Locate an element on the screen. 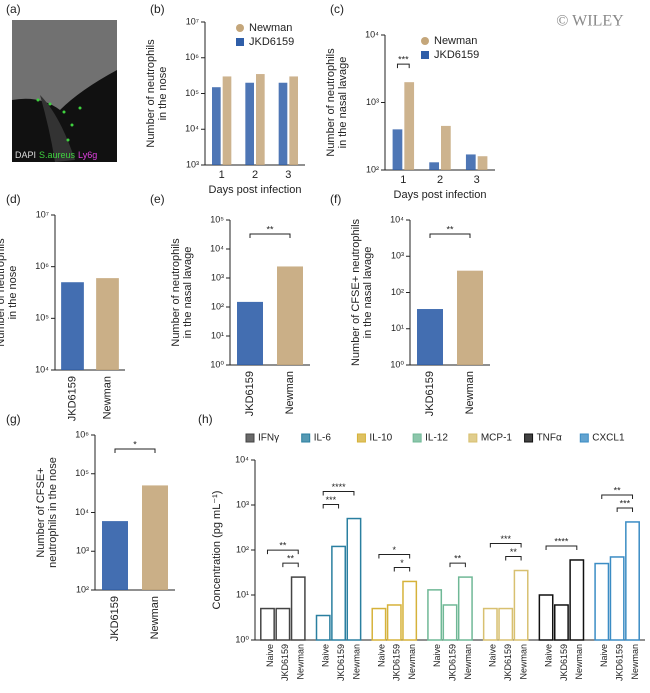 Image resolution: width=650 pixels, height=693 pixels. panel-label: (d) is located at coordinates (13, 199).